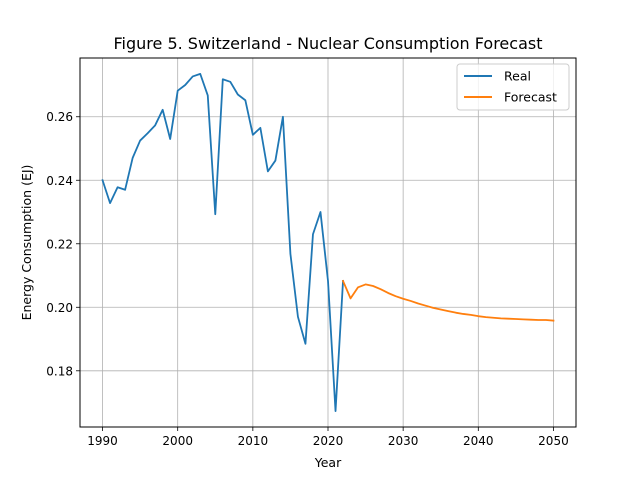 The image size is (640, 480). What do you see at coordinates (59, 371) in the screenshot?
I see `y-tick-label: 0.18` at bounding box center [59, 371].